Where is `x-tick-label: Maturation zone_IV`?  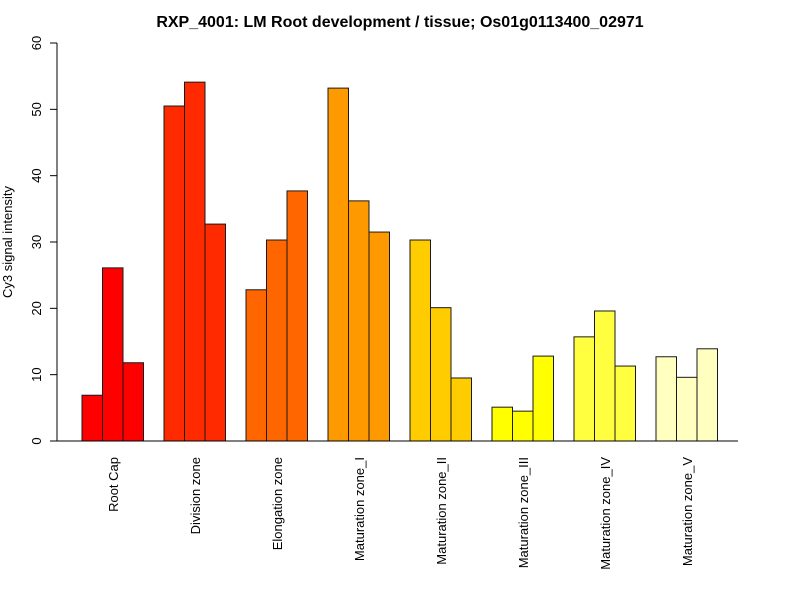 x-tick-label: Maturation zone_IV is located at coordinates (605, 513).